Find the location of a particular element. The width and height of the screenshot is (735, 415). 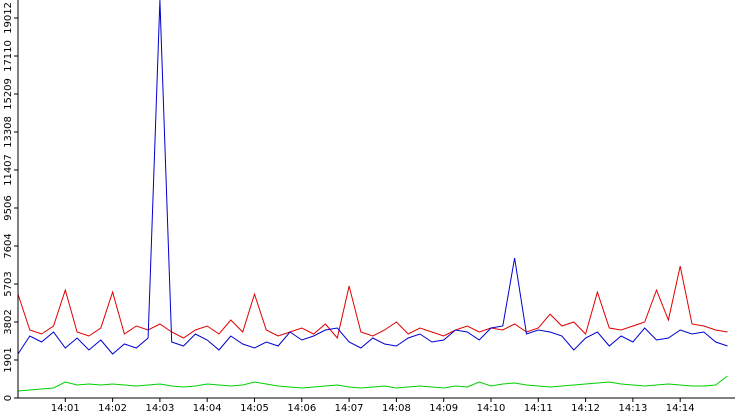

y-tick-label: 0 is located at coordinates (8, 398).